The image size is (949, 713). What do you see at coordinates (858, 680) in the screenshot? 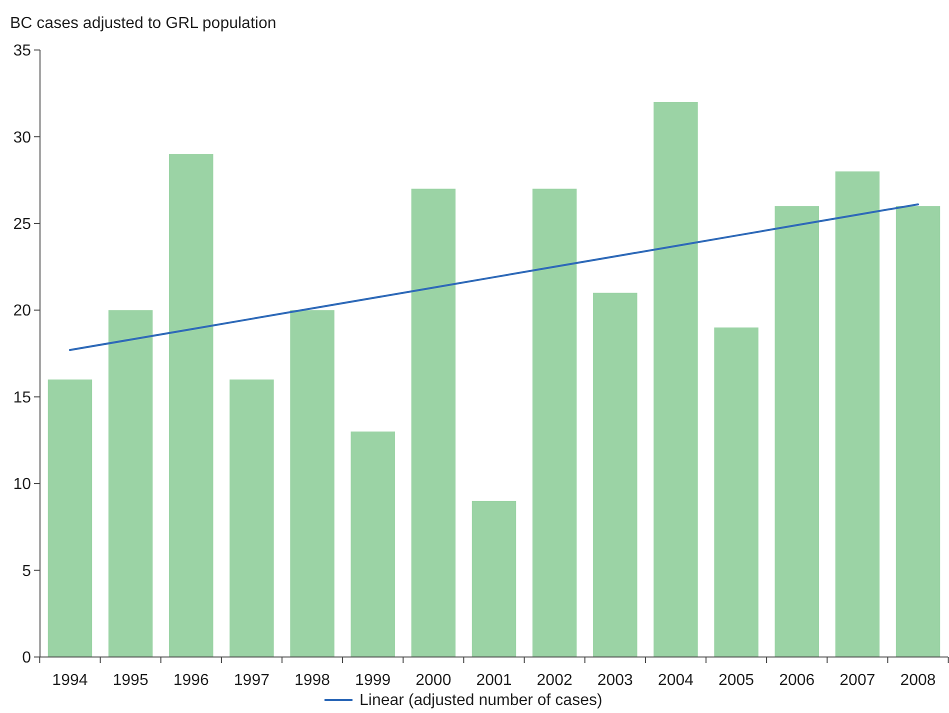
I see `x-tick-label: 2007` at bounding box center [858, 680].